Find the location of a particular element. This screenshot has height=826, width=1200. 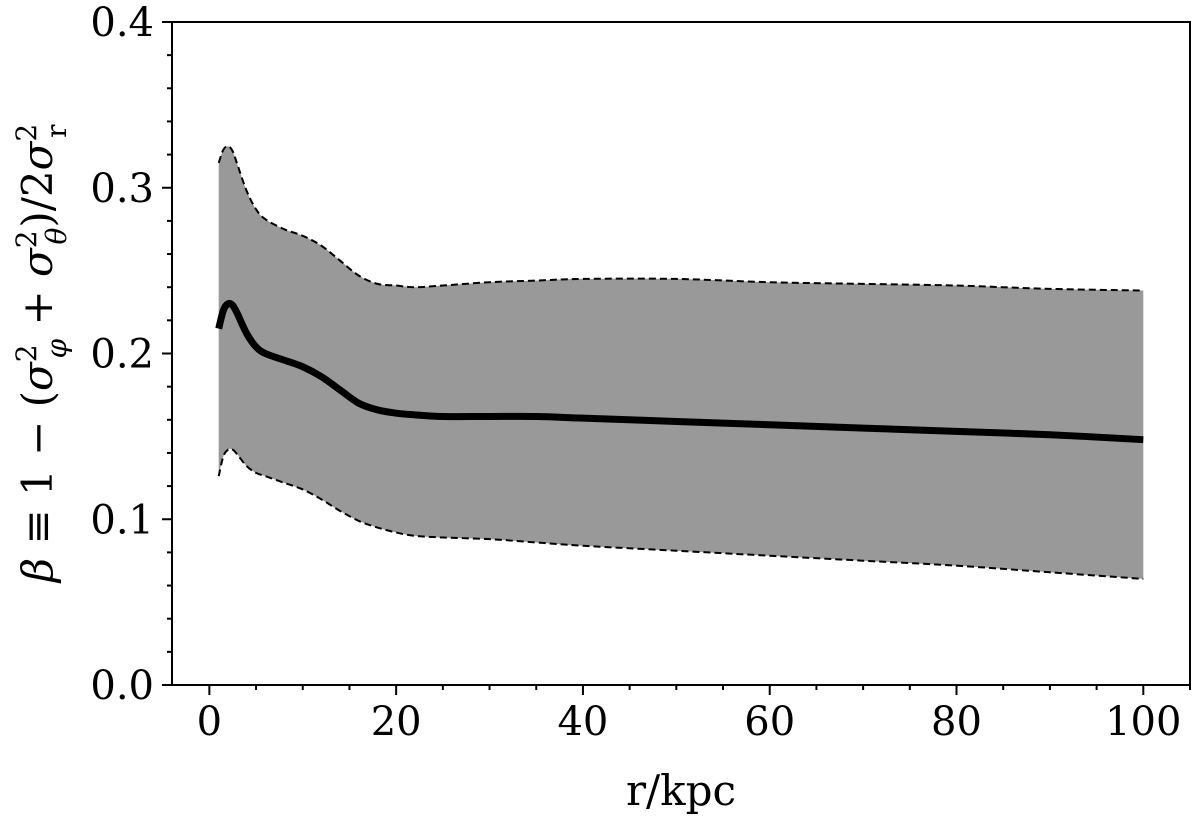

svg-text: β ≡ 1 − (σ2φ + σ2θ)/2σ2r is located at coordinates (41, 354).